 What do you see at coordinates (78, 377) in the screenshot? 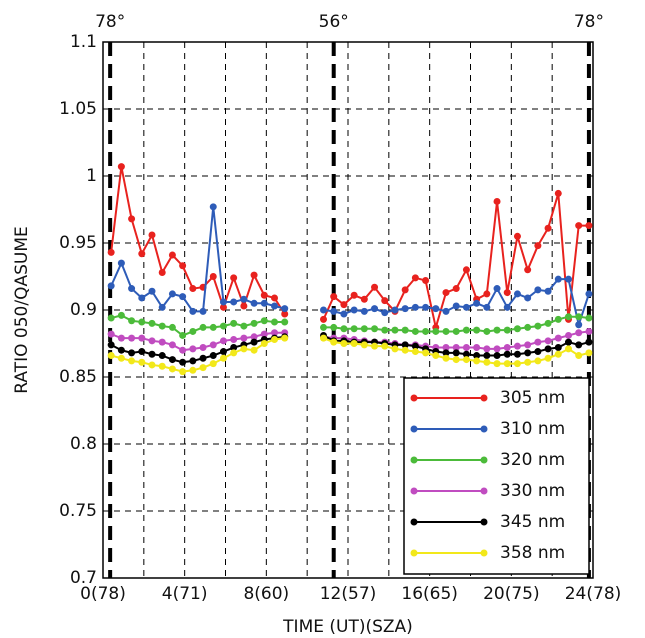
I see `y-tick-label: 0.85` at bounding box center [78, 377].